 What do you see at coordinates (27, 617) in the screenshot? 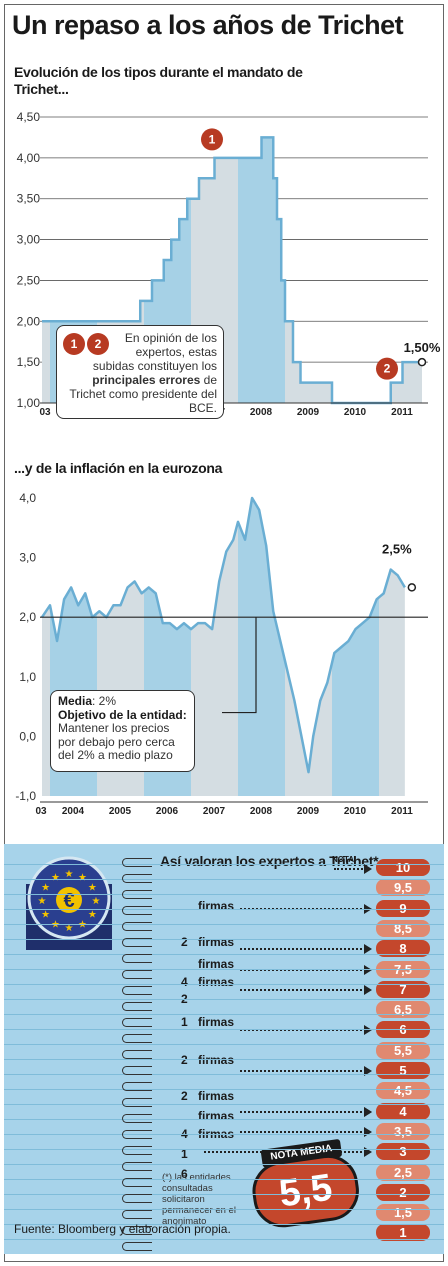
I see `y-tick-label: 2,0` at bounding box center [27, 617].